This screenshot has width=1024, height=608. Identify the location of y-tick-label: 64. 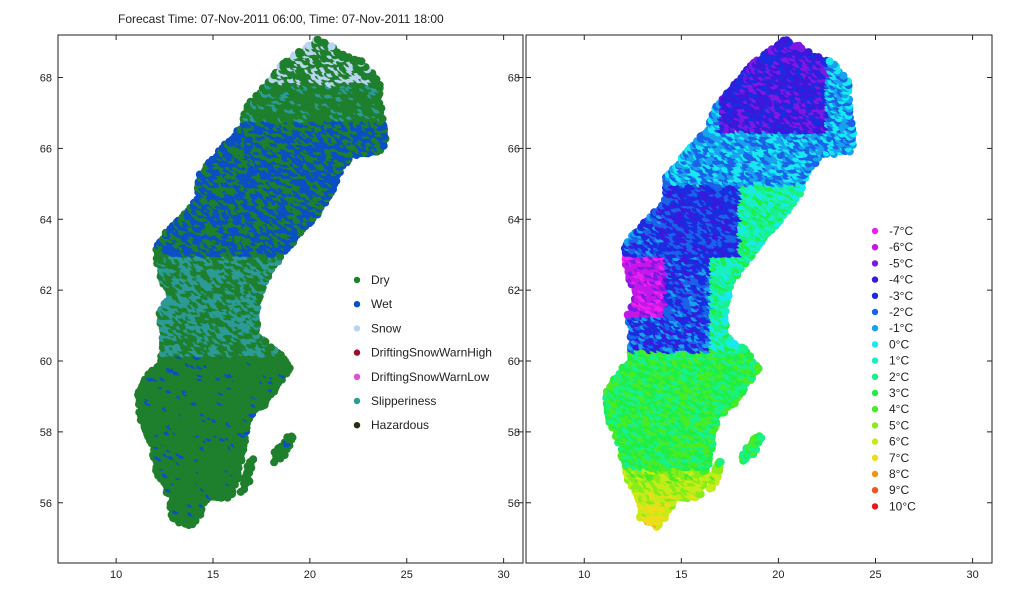
(46, 220).